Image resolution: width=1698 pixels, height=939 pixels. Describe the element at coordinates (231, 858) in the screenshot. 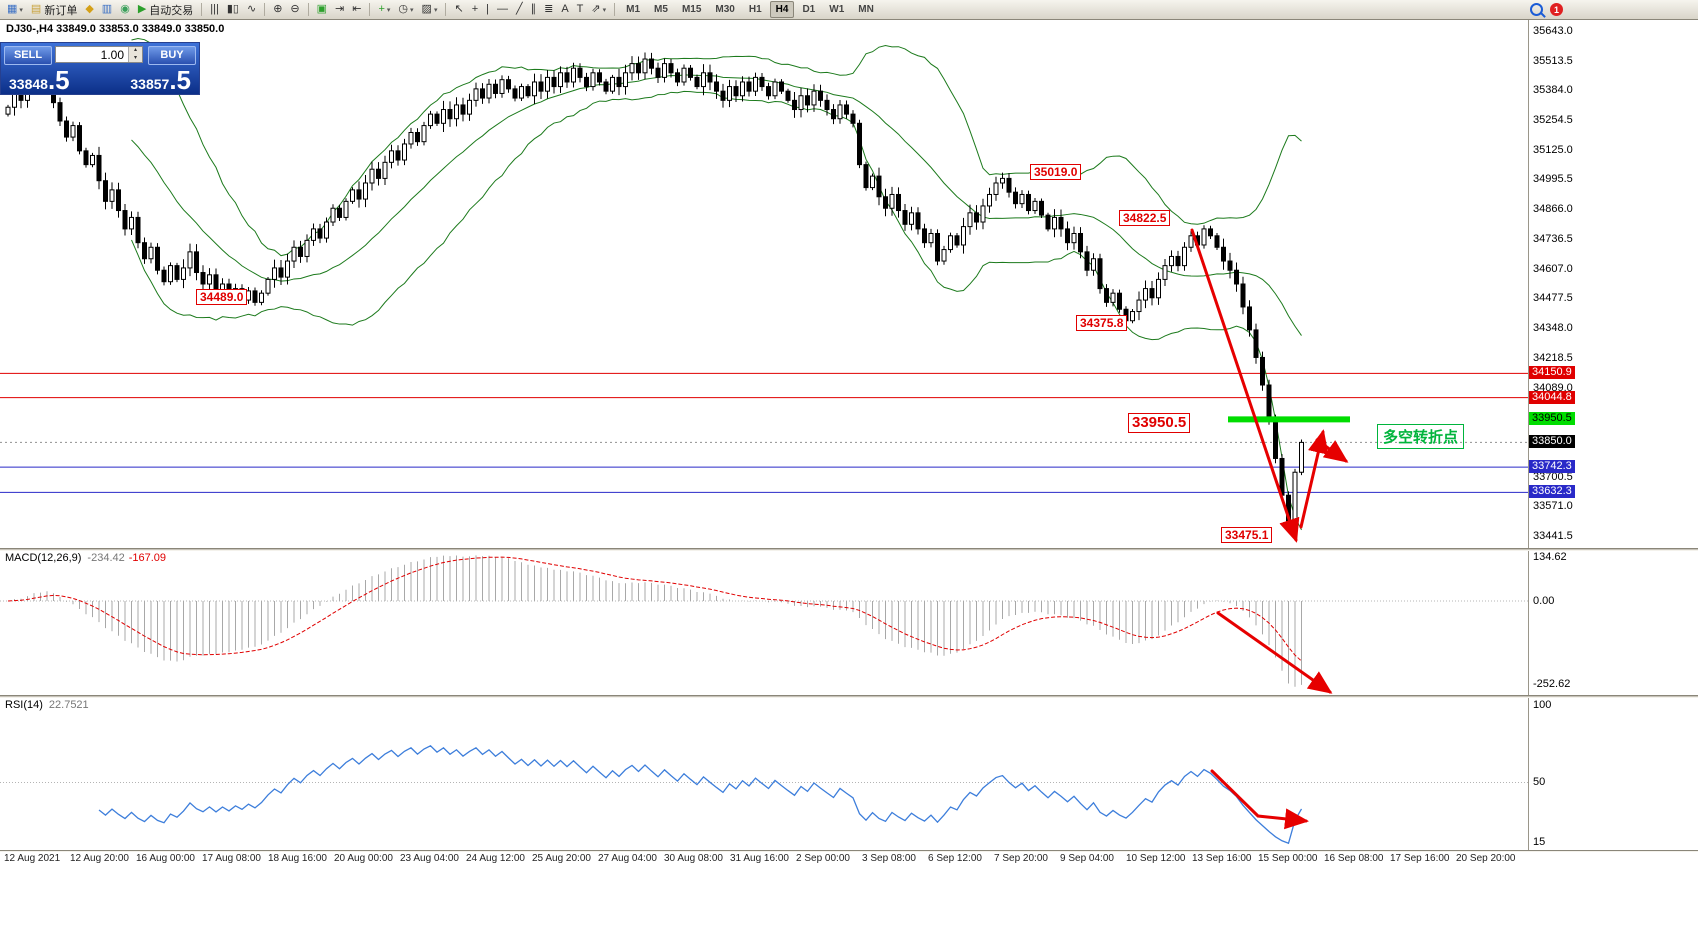

I see `time-axis-label: 17 Aug 08:00` at that location.